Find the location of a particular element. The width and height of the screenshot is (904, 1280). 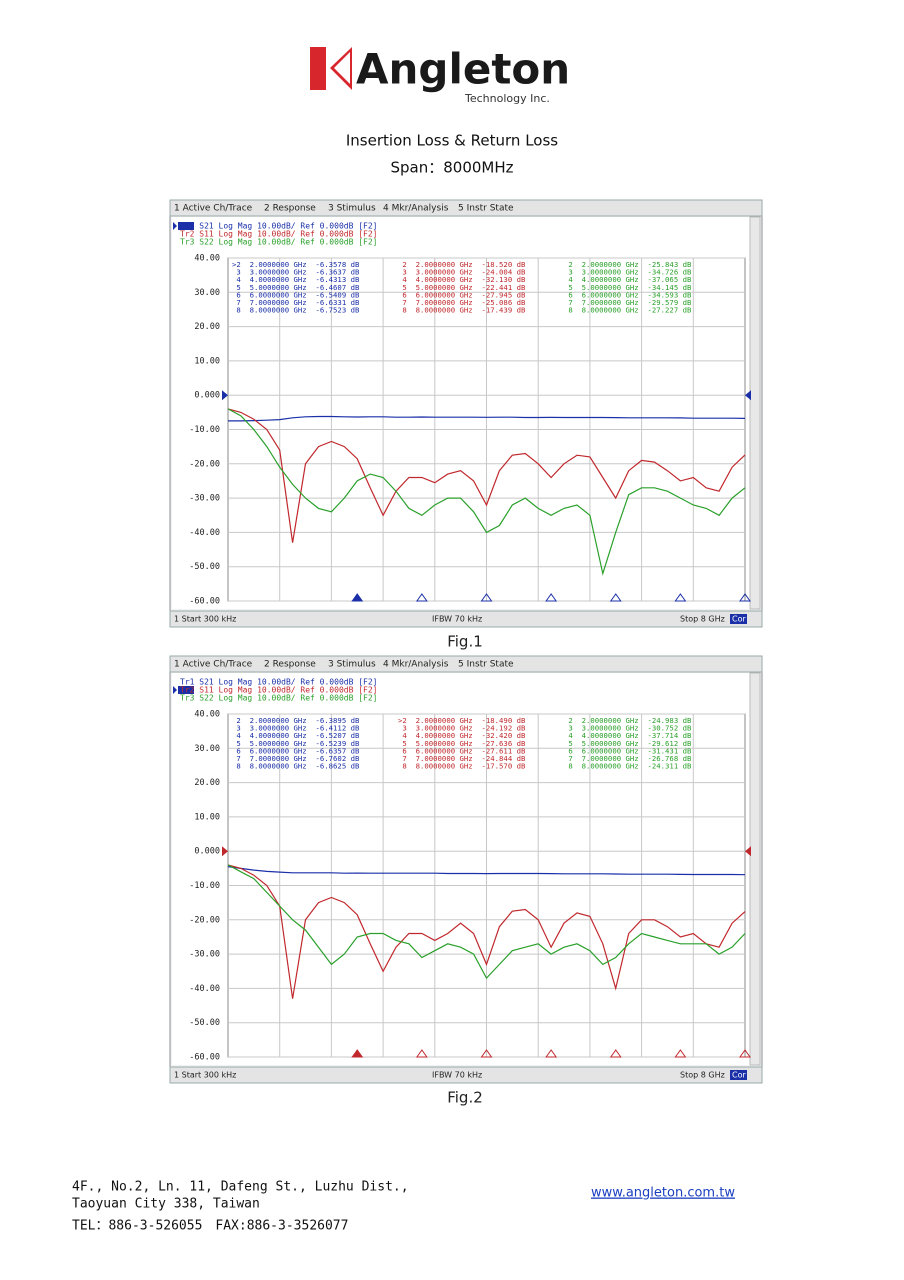

y-tick-label: -20.00 is located at coordinates (204, 920).